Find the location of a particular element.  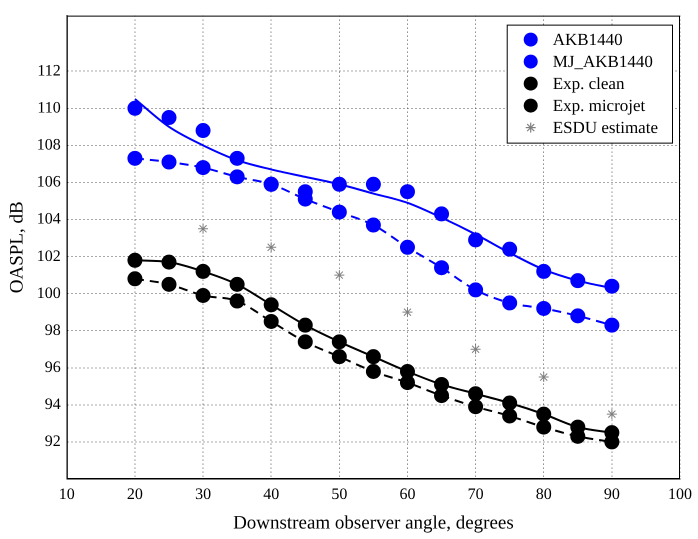

legend-label: ESDU estimate is located at coordinates (605, 128).